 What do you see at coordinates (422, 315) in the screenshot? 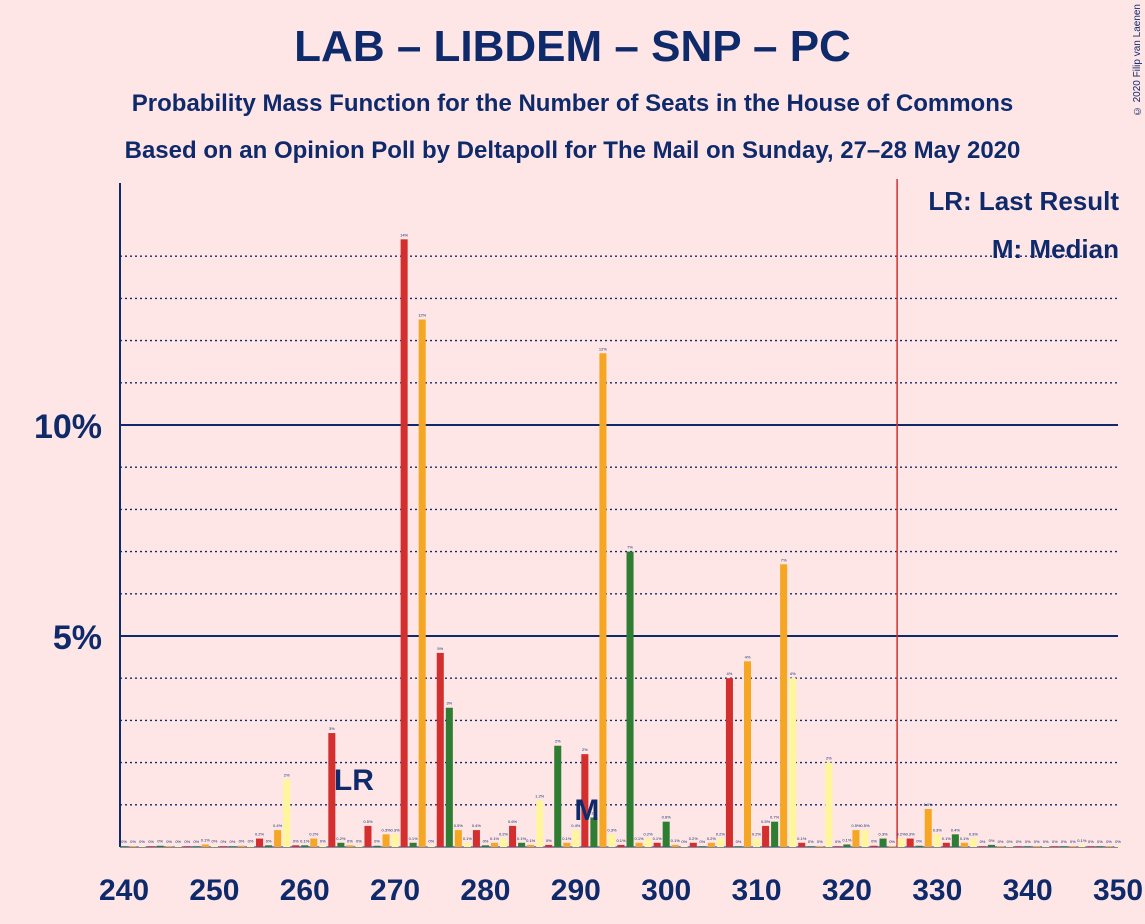
I see `bar-label: 12%` at bounding box center [422, 315].